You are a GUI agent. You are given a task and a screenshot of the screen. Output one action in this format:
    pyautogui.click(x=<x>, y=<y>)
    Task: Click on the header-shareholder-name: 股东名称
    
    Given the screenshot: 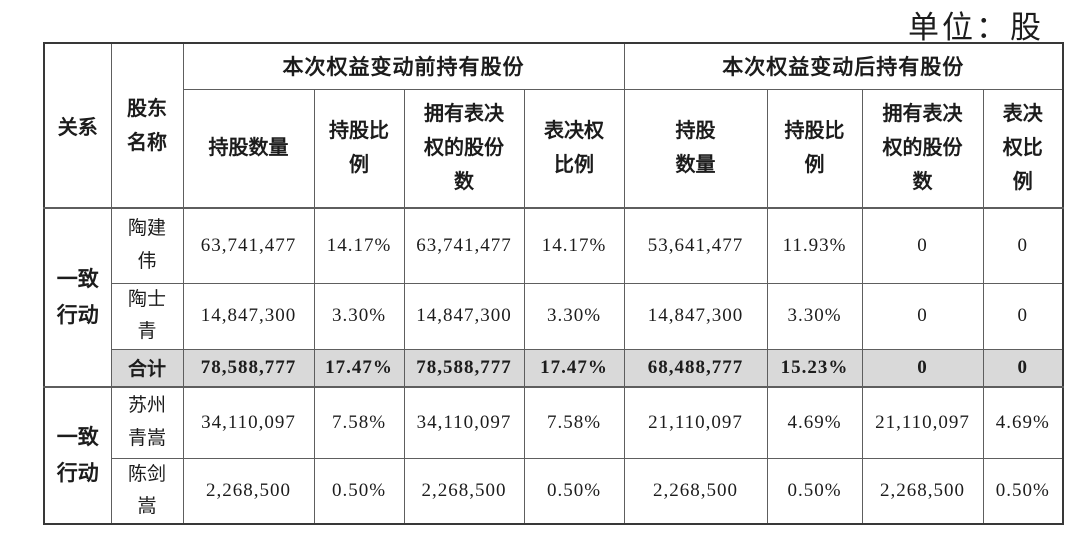 What is the action you would take?
    pyautogui.click(x=147, y=125)
    